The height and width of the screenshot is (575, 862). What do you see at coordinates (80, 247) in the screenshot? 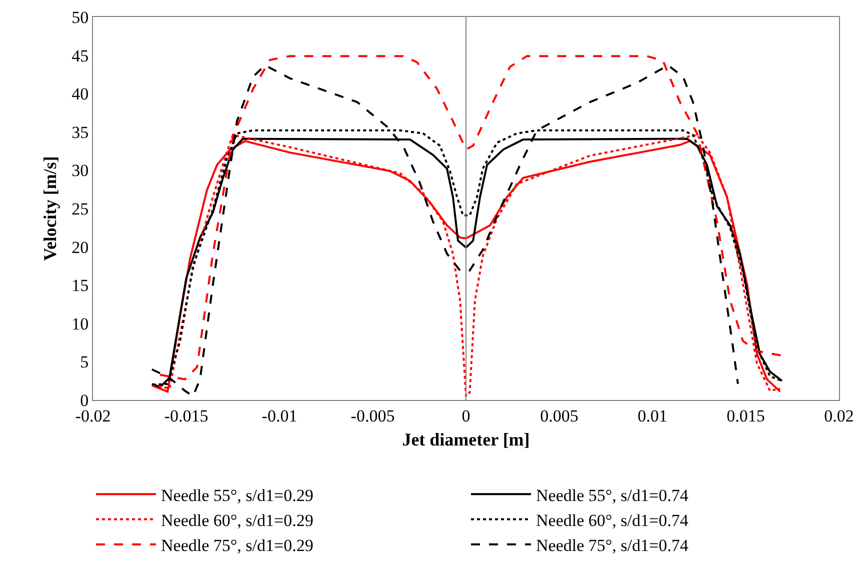
I see `y-tick-label: 20` at bounding box center [80, 247].